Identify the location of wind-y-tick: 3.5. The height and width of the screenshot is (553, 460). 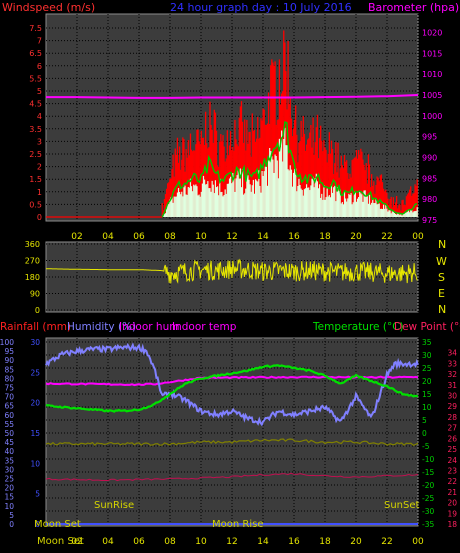
(35, 129).